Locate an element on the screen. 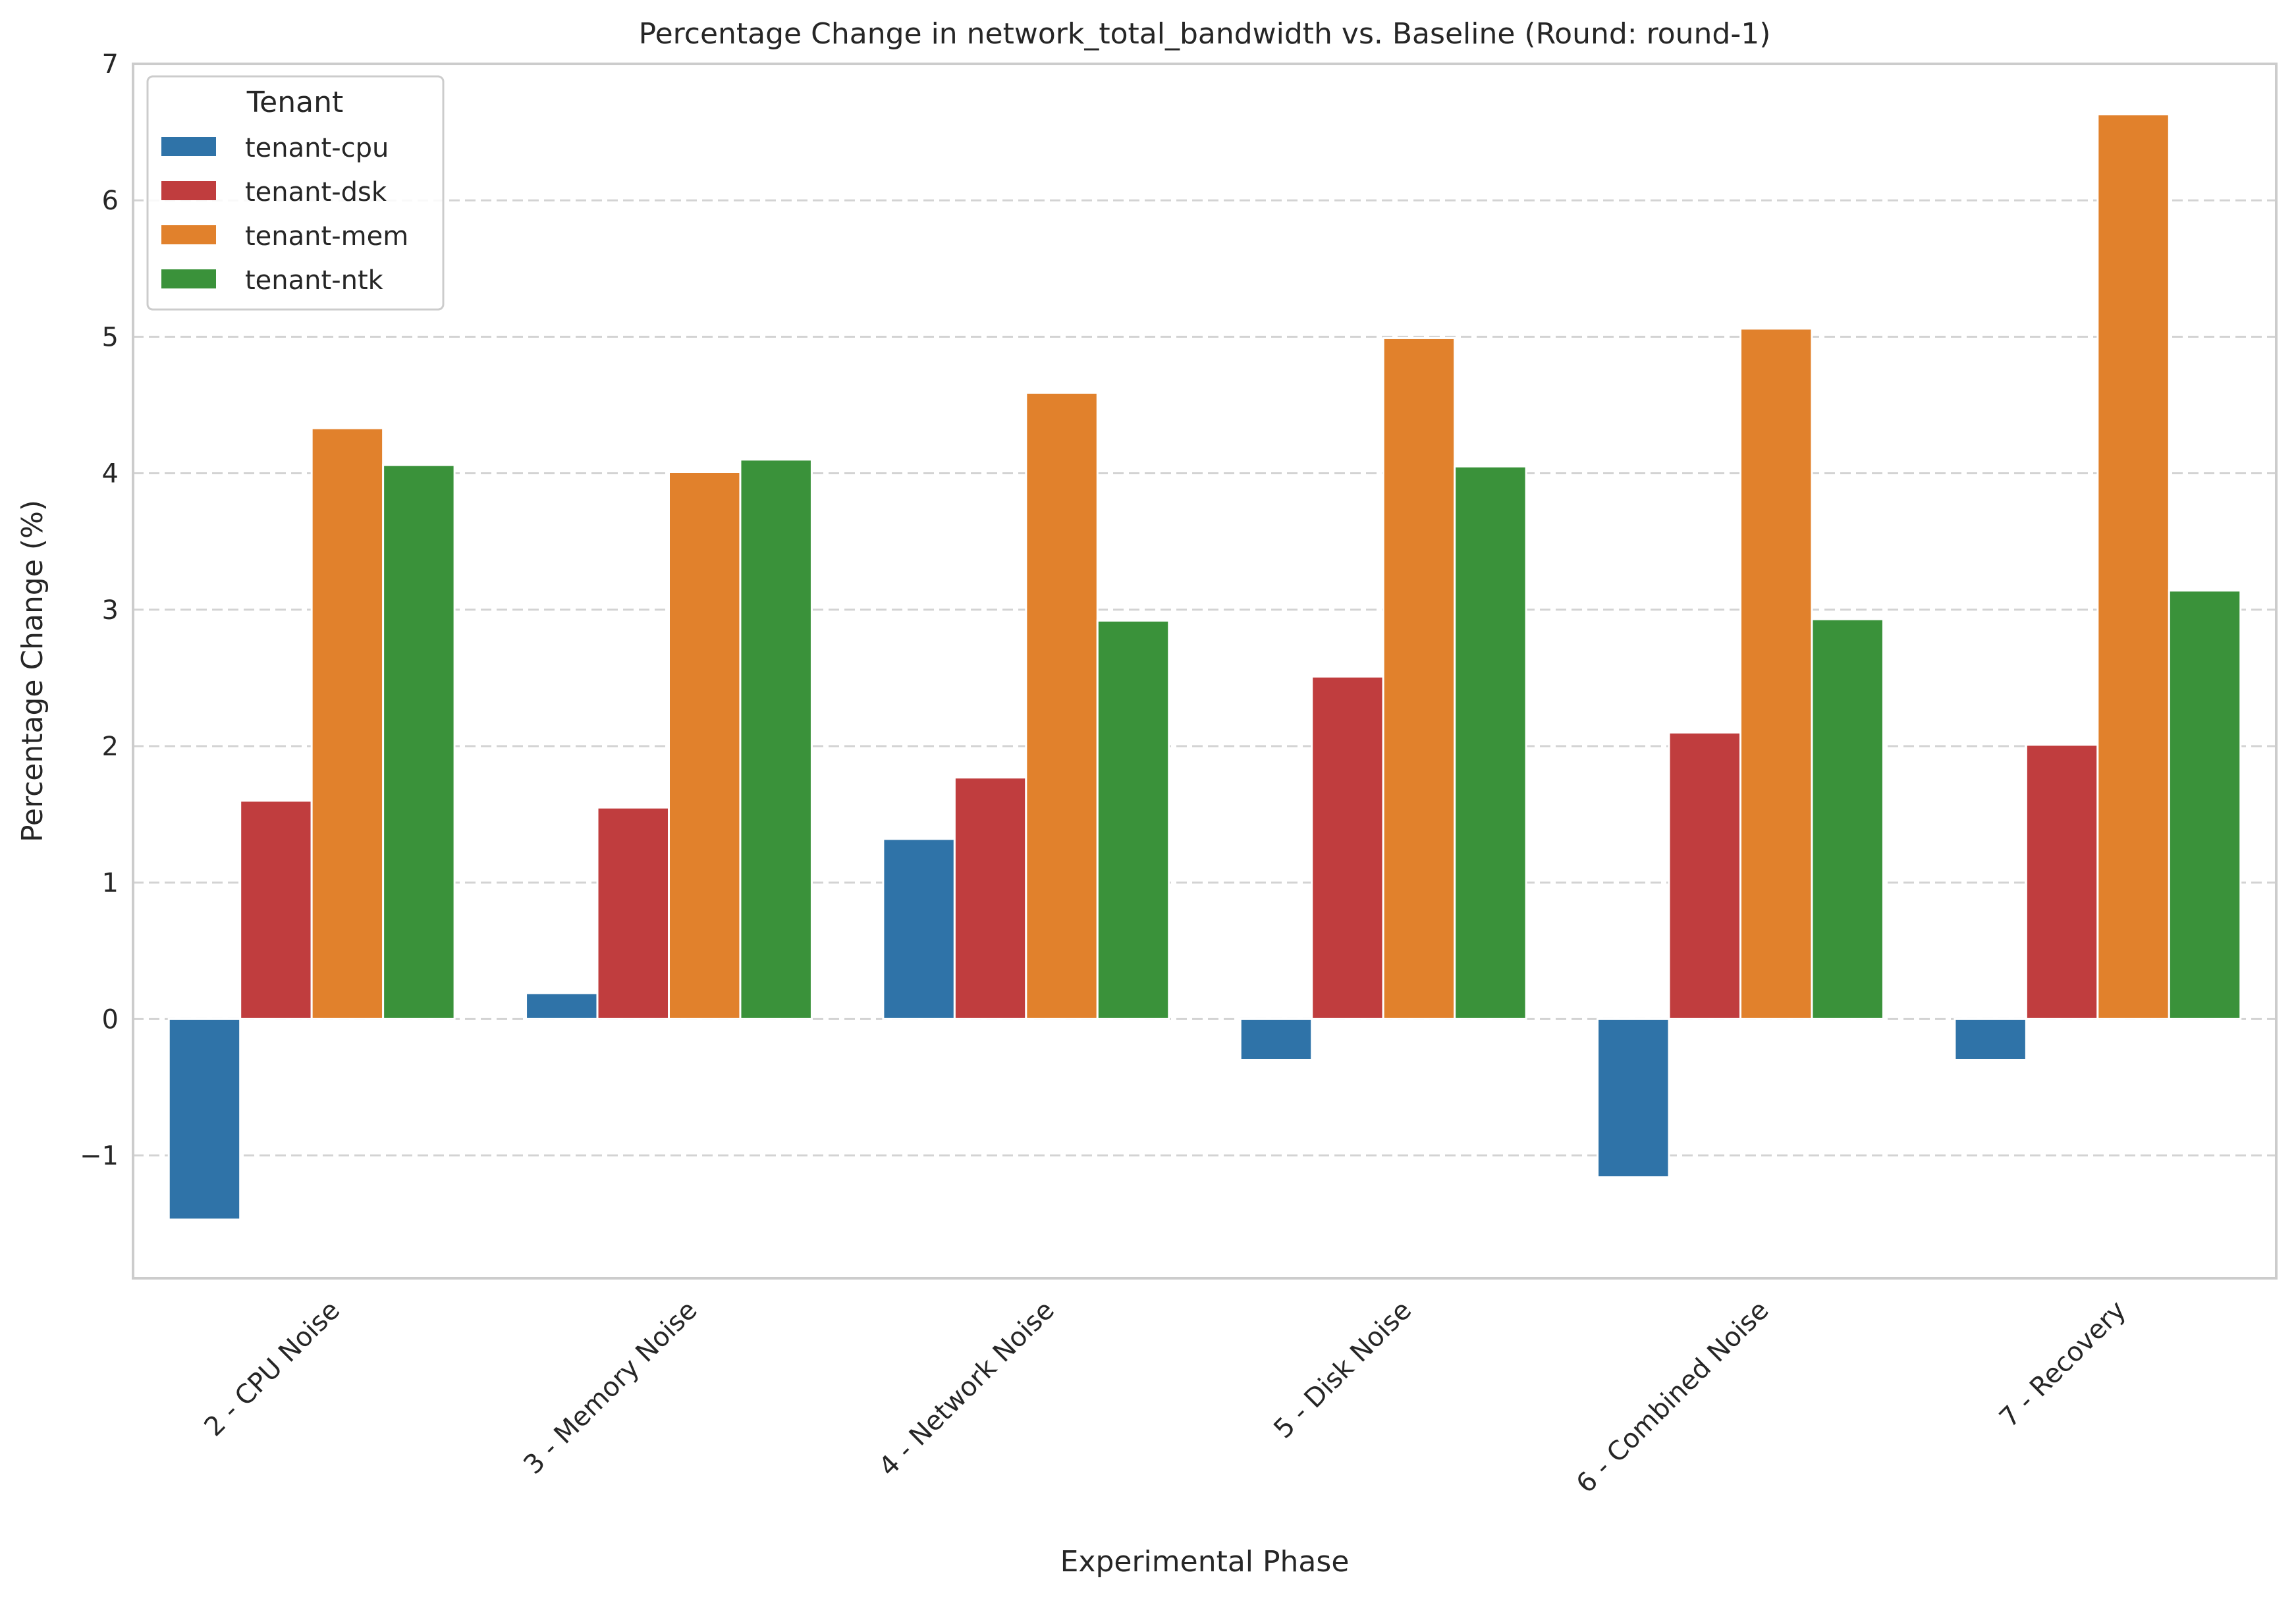 The height and width of the screenshot is (1597, 2296). x-tick-label: 3 - Memory Noise is located at coordinates (610, 1387).